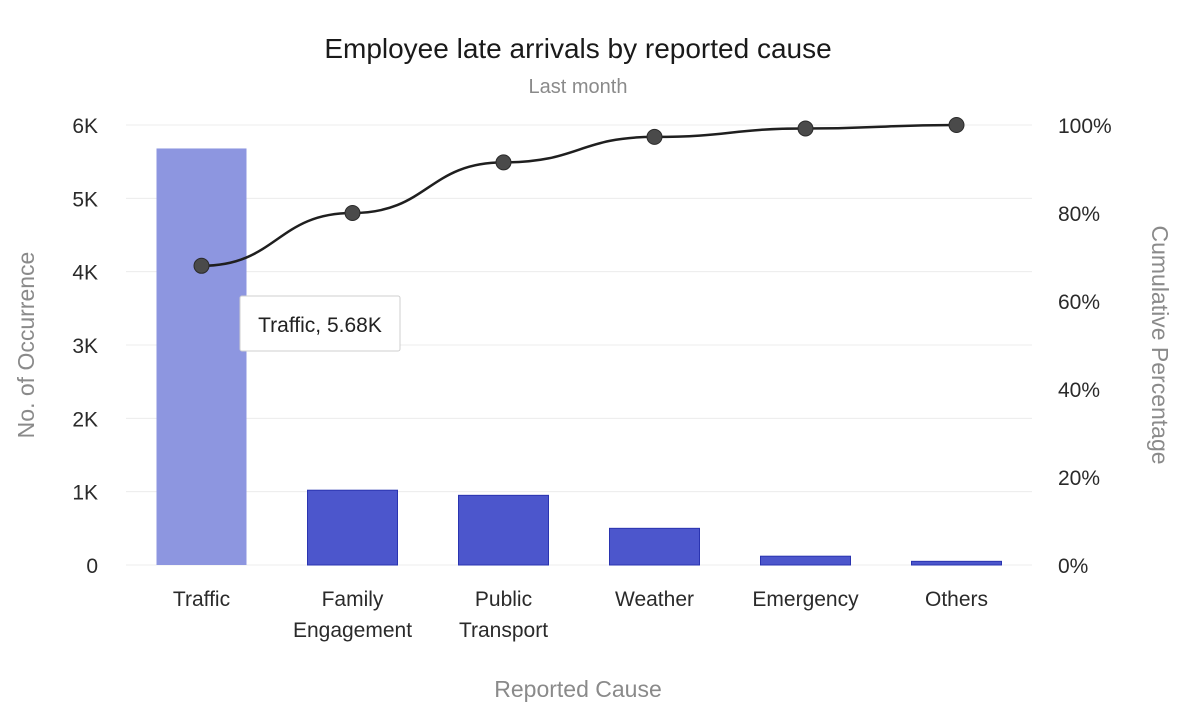 Image resolution: width=1200 pixels, height=704 pixels. Describe the element at coordinates (85, 493) in the screenshot. I see `y-tick-label: 1K` at that location.